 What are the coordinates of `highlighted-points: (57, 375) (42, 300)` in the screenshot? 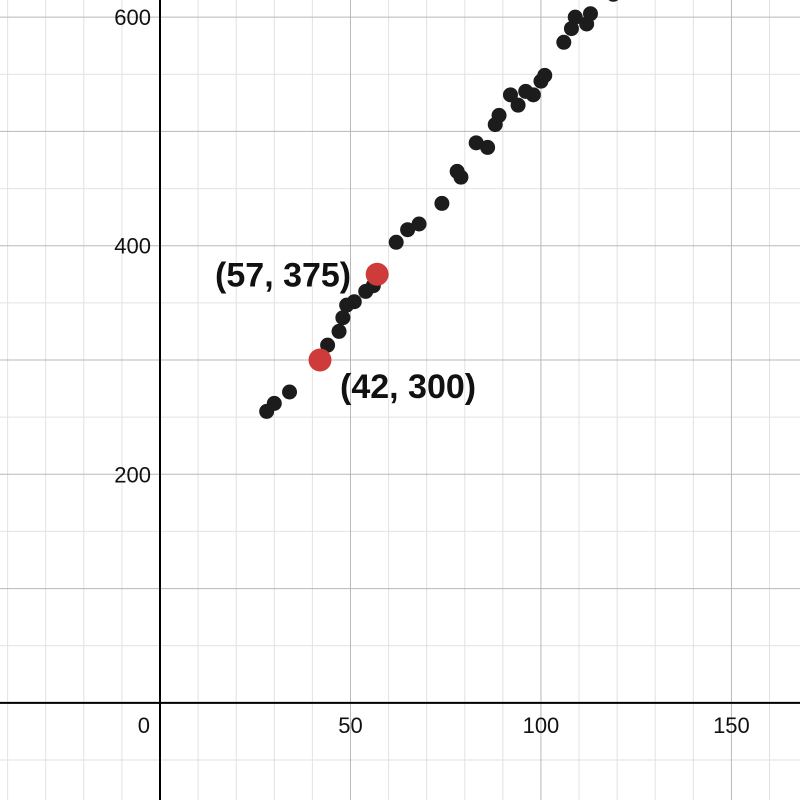 It's located at (345, 331).